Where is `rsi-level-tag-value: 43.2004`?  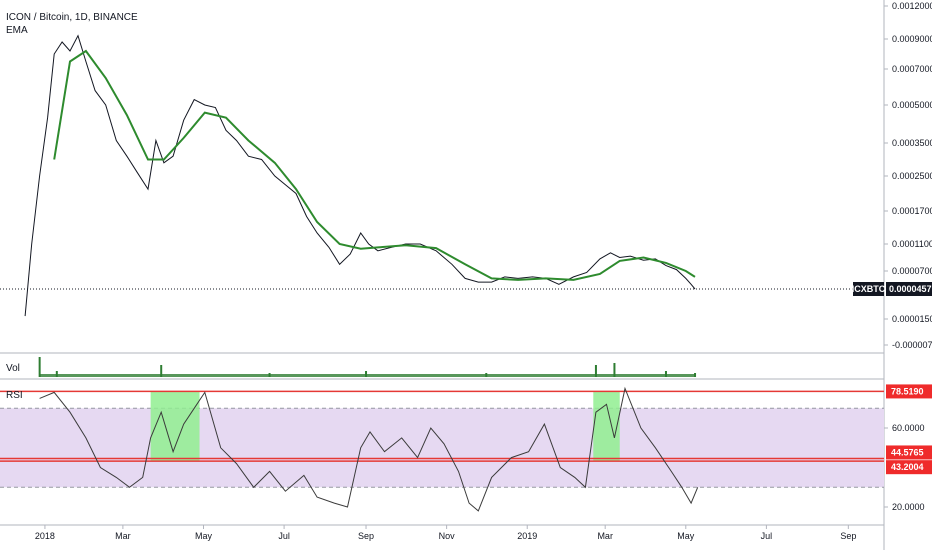
rsi-level-tag-value: 43.2004 is located at coordinates (907, 467).